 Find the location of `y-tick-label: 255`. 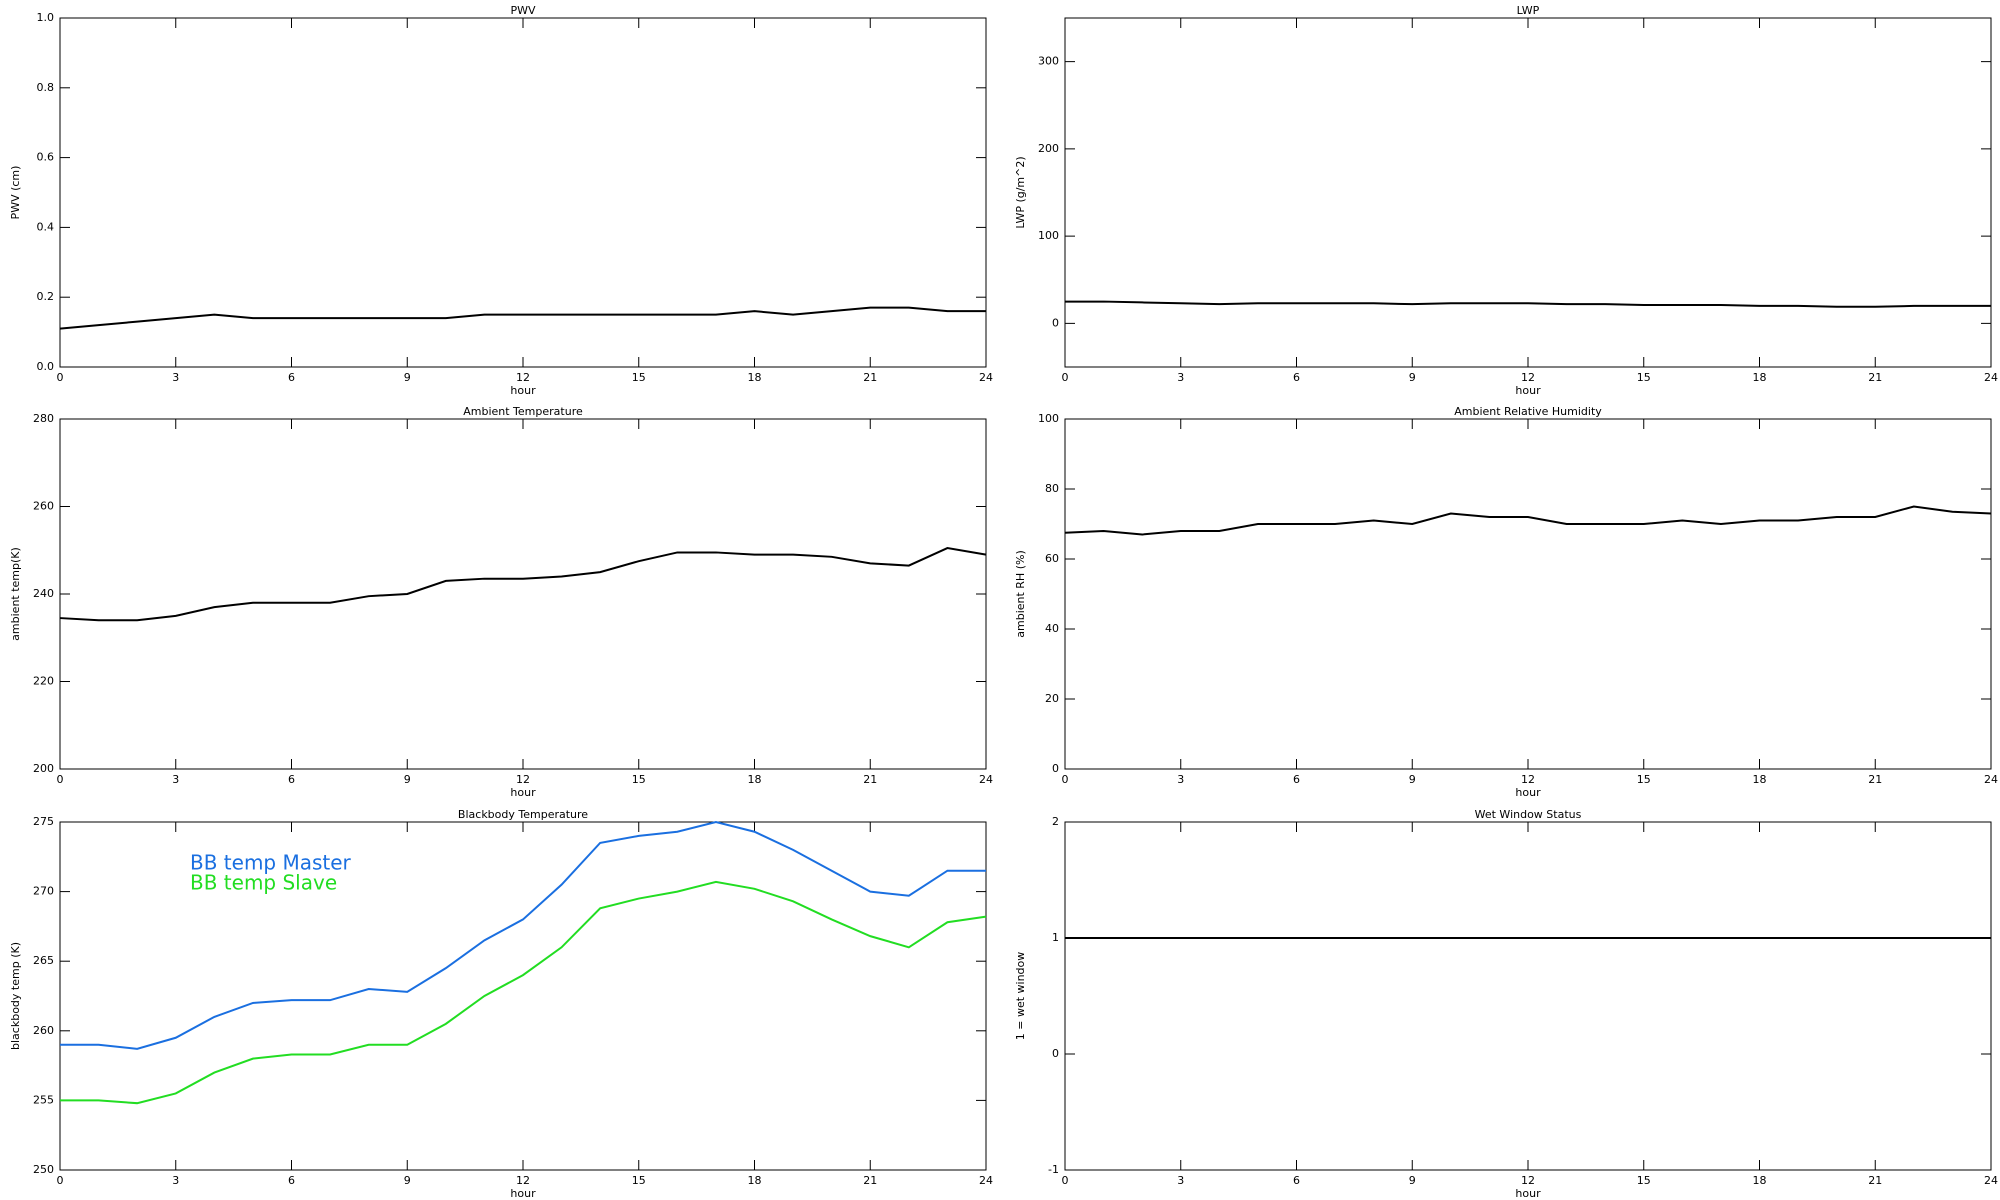

y-tick-label: 255 is located at coordinates (43, 1099).